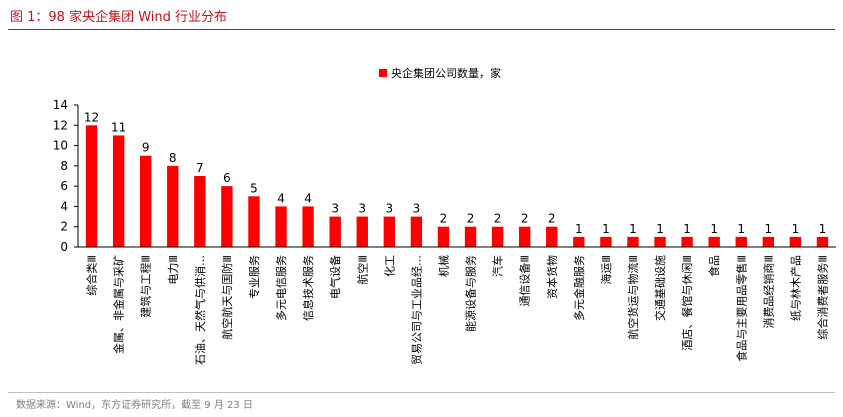 The image size is (843, 417). I want to click on bar-value-label: 9, so click(146, 148).